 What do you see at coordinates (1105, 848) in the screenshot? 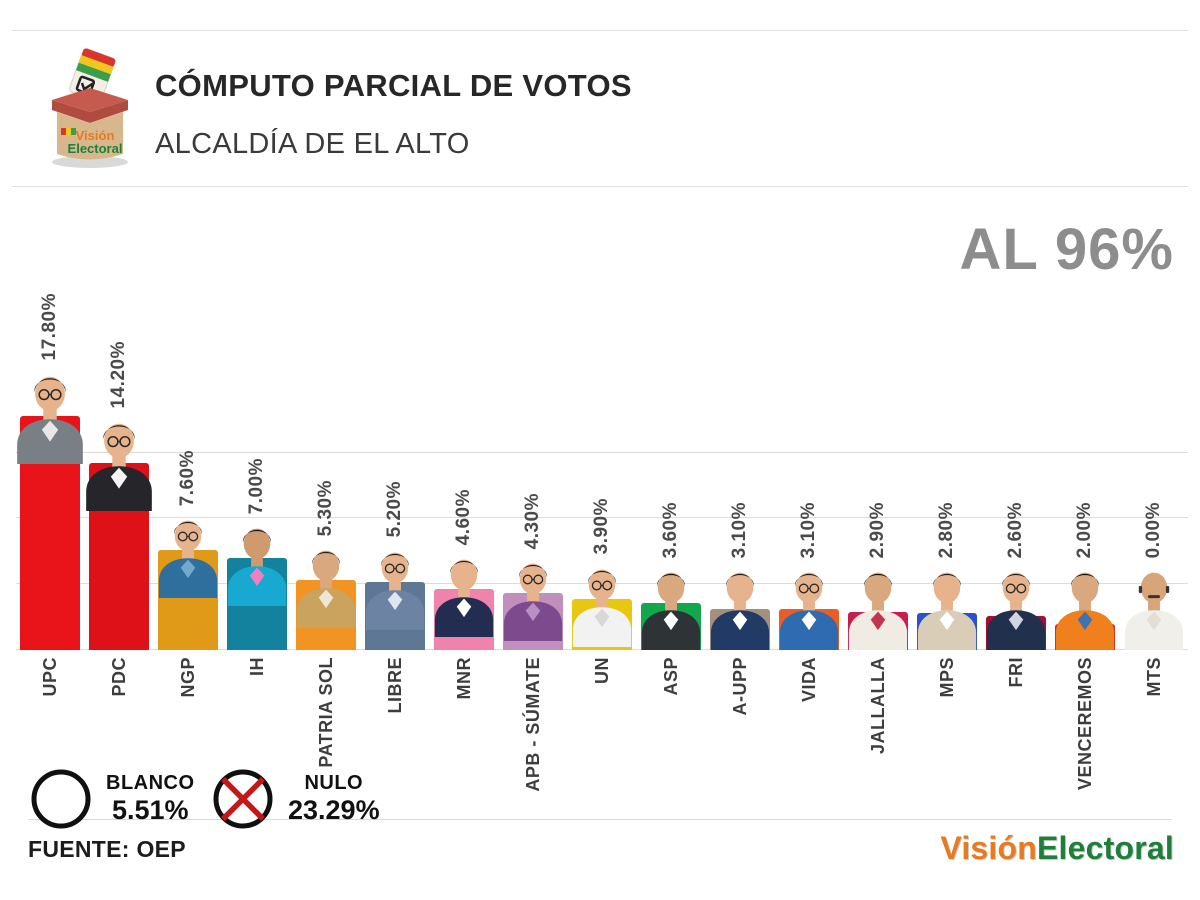
I see `brand-part-electoral: Electoral` at bounding box center [1105, 848].